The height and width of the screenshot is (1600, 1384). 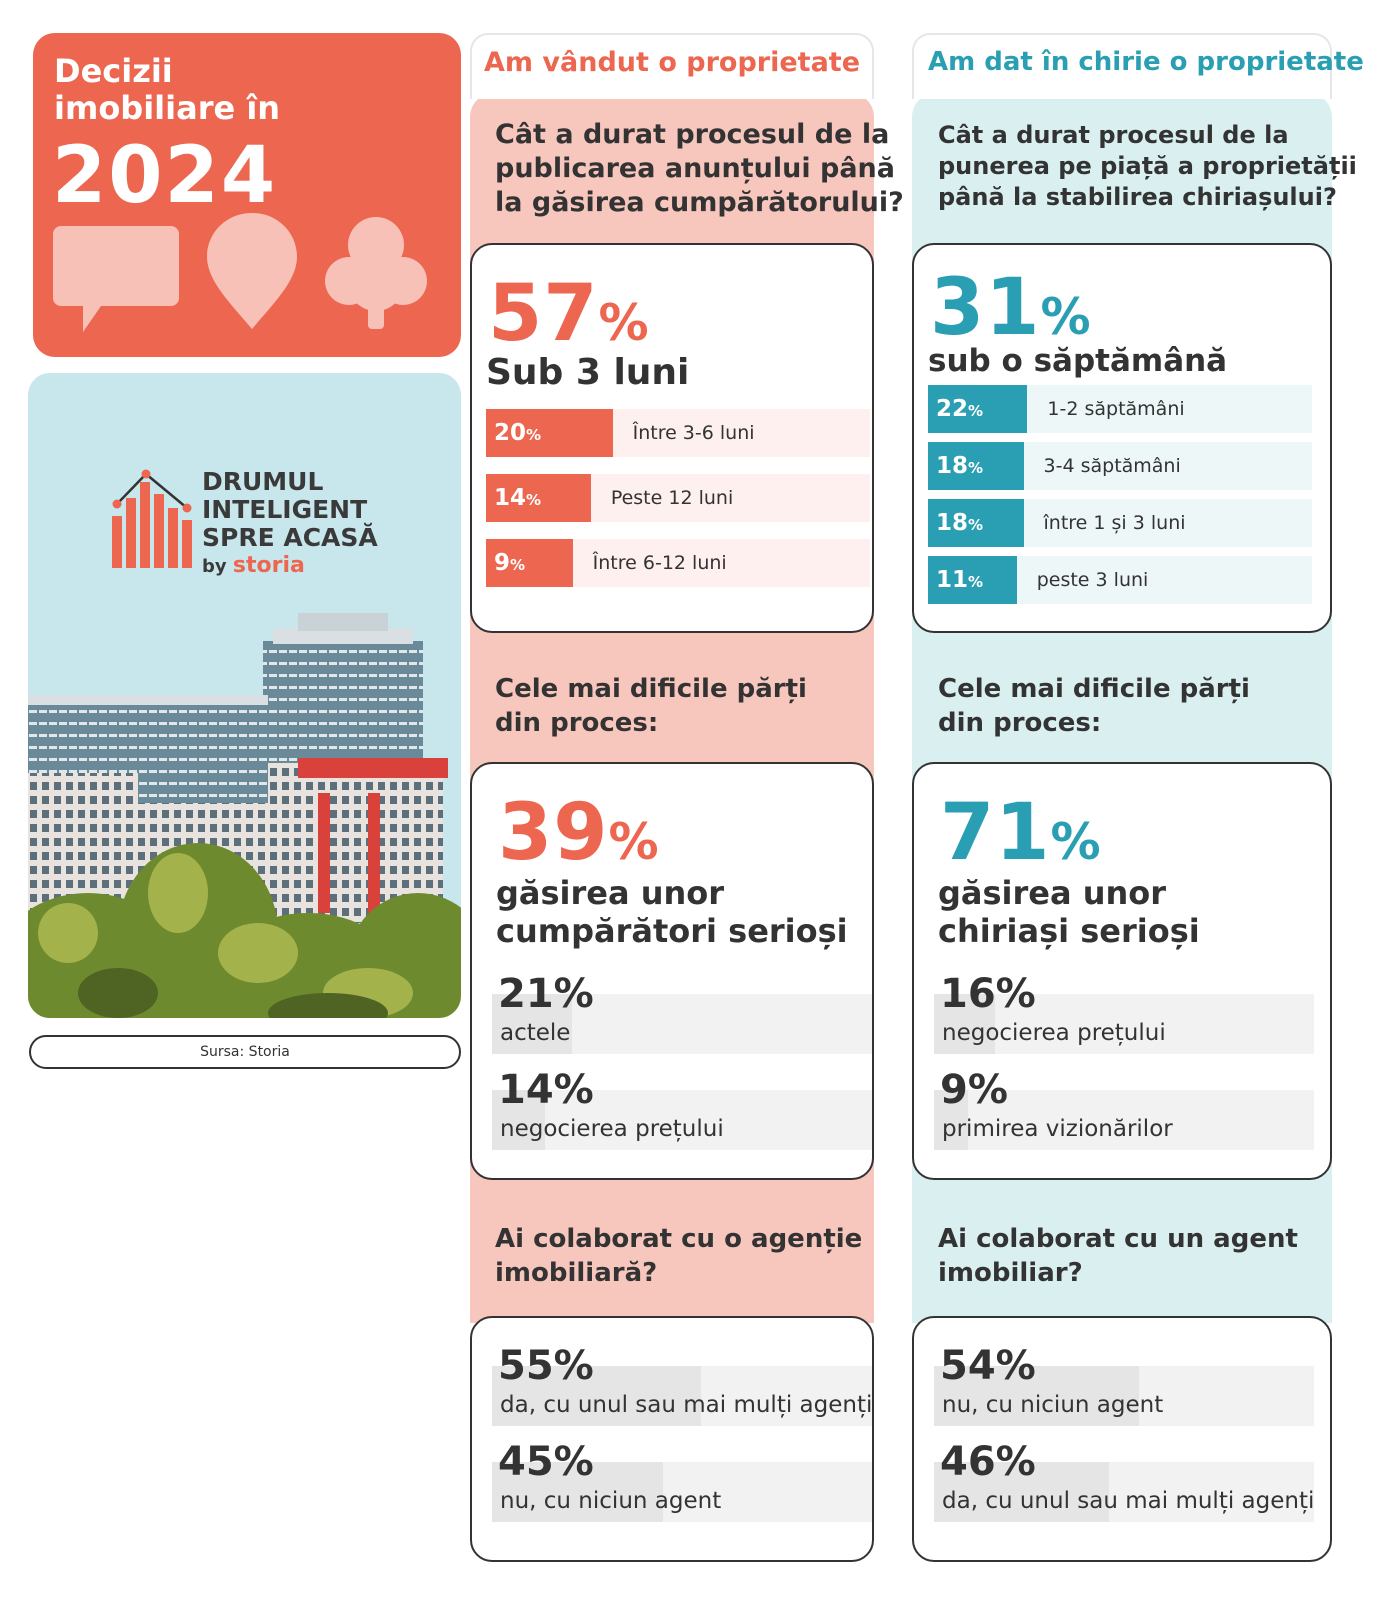 What do you see at coordinates (1092, 580) in the screenshot?
I see `bar-label: peste 3 luni` at bounding box center [1092, 580].